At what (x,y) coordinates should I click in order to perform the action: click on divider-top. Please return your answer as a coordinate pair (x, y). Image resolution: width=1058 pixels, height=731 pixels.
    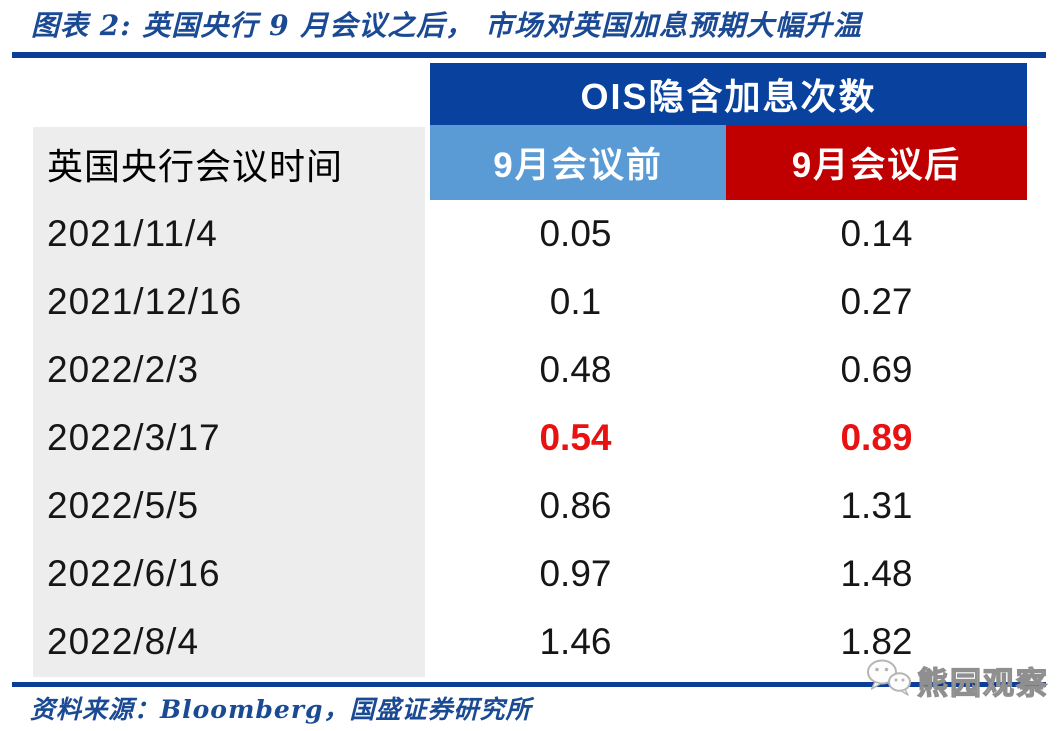
    Looking at the image, I should click on (529, 55).